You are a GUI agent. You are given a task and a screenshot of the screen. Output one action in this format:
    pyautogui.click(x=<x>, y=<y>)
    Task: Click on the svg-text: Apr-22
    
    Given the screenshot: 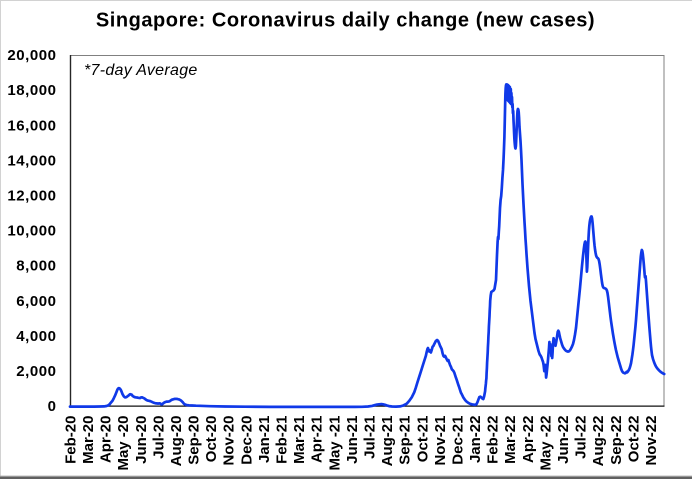 What is the action you would take?
    pyautogui.click(x=528, y=440)
    